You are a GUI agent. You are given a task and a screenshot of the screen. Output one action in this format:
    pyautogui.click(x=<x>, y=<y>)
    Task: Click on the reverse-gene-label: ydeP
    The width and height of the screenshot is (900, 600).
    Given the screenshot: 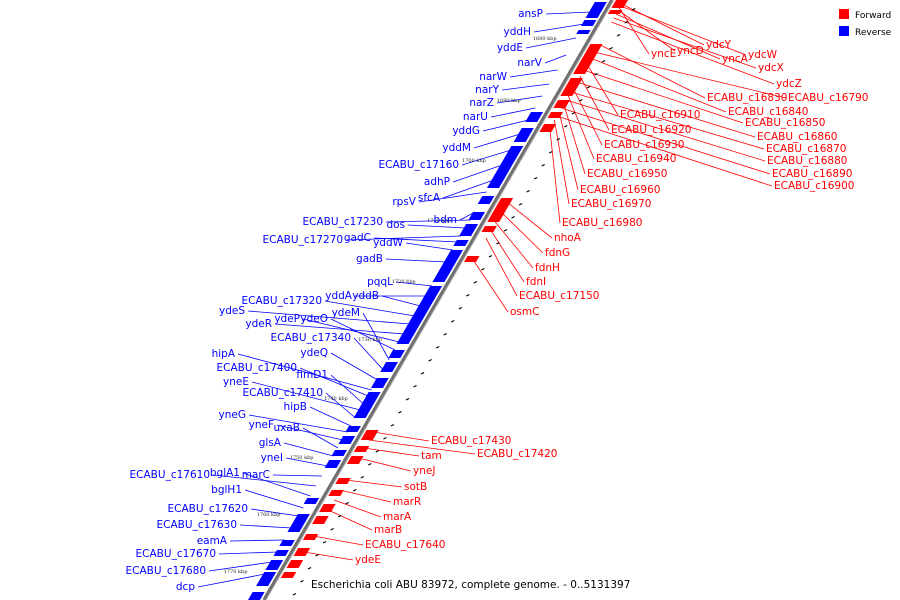 What is the action you would take?
    pyautogui.click(x=287, y=319)
    